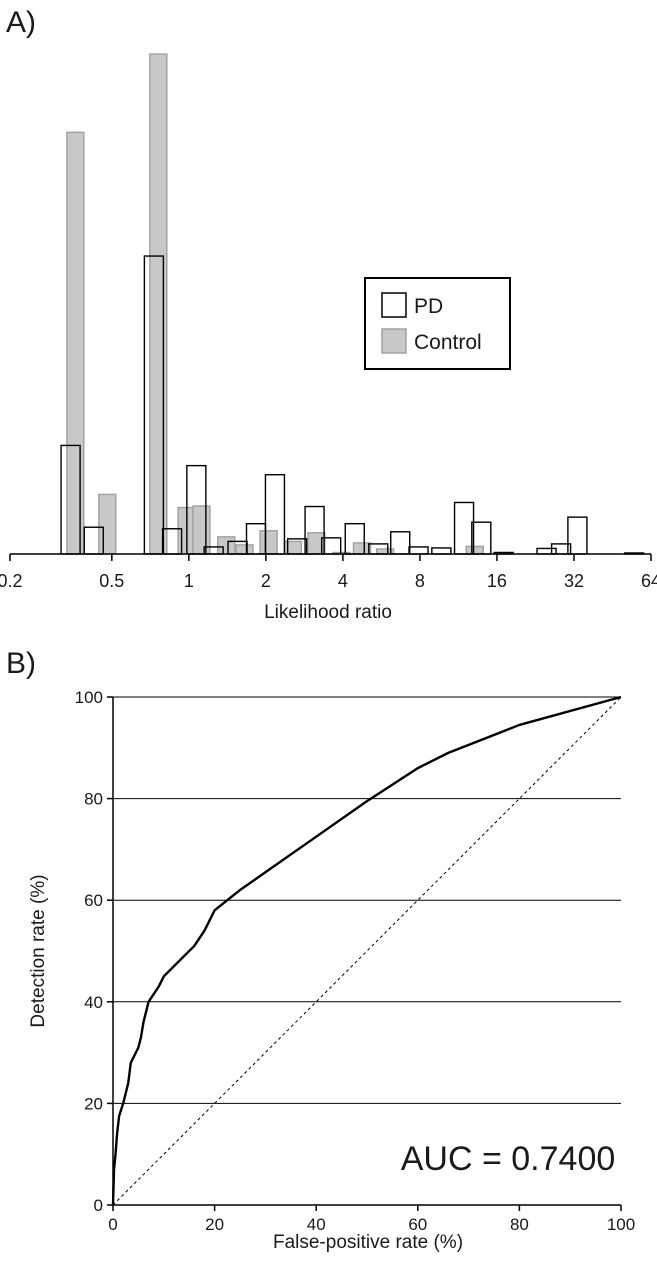 The height and width of the screenshot is (1280, 657). Describe the element at coordinates (266, 581) in the screenshot. I see `x-tick-label: 2` at that location.